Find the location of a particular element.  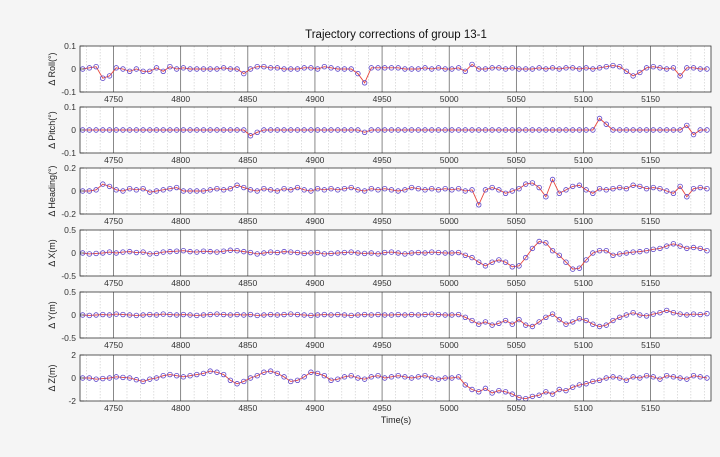

x-tick-label: 4800 is located at coordinates (180, 283).